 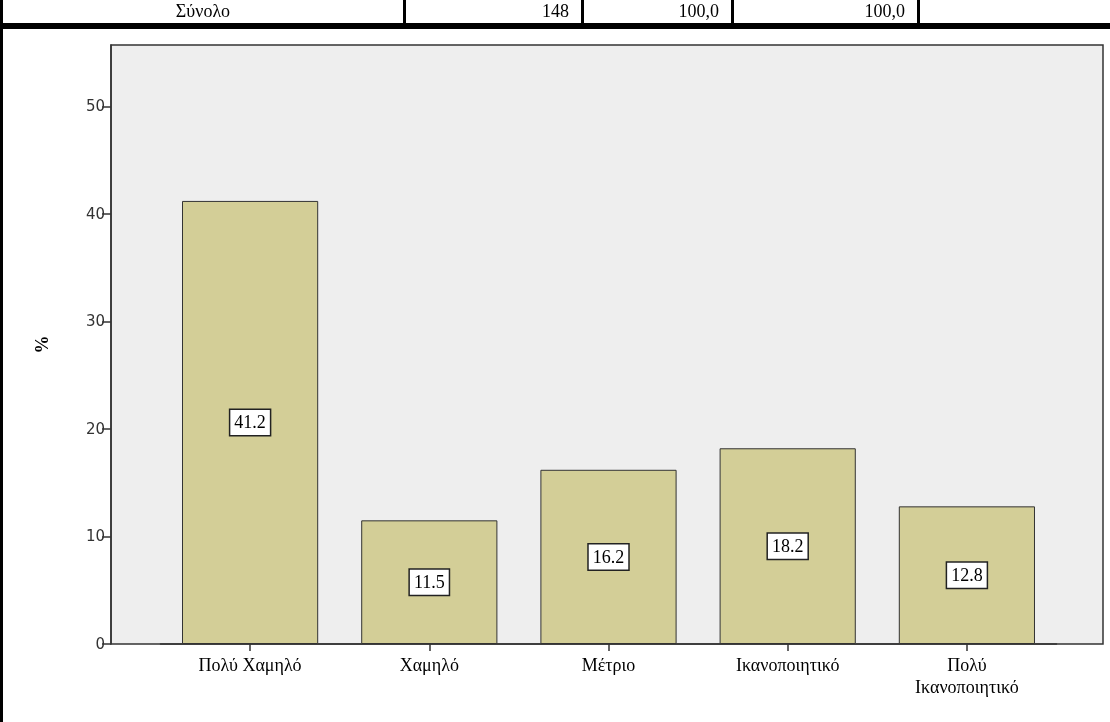 What do you see at coordinates (95, 428) in the screenshot?
I see `y-tick-label: 20` at bounding box center [95, 428].